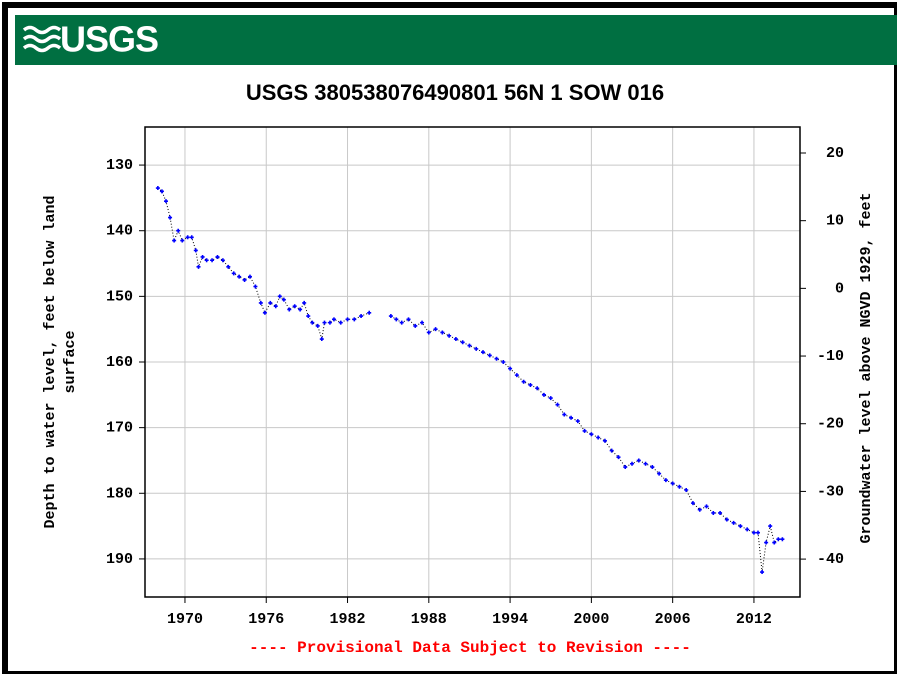 The width and height of the screenshot is (897, 674). What do you see at coordinates (42, 39) in the screenshot?
I see `logo-waves` at bounding box center [42, 39].